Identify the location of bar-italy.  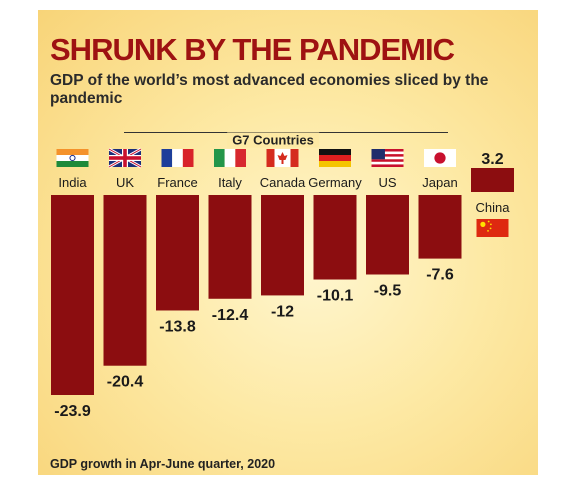
(230, 247).